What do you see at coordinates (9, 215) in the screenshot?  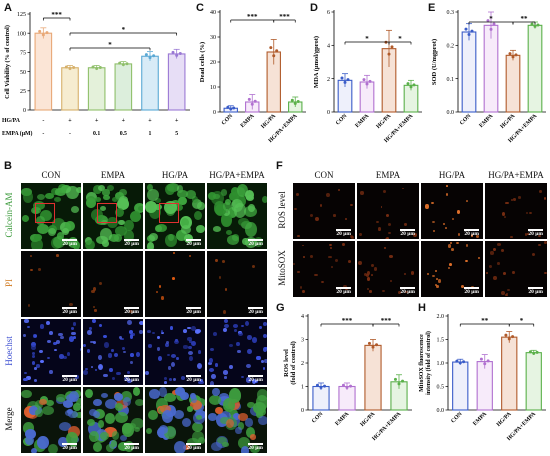 I see `row-header: Calcein-AM` at bounding box center [9, 215].